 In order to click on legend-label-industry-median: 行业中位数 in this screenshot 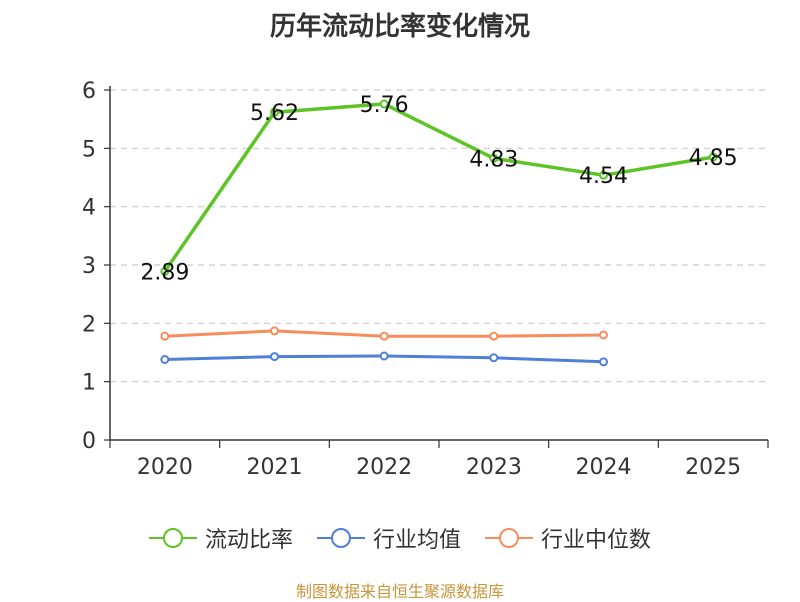, I will do `click(596, 540)`.